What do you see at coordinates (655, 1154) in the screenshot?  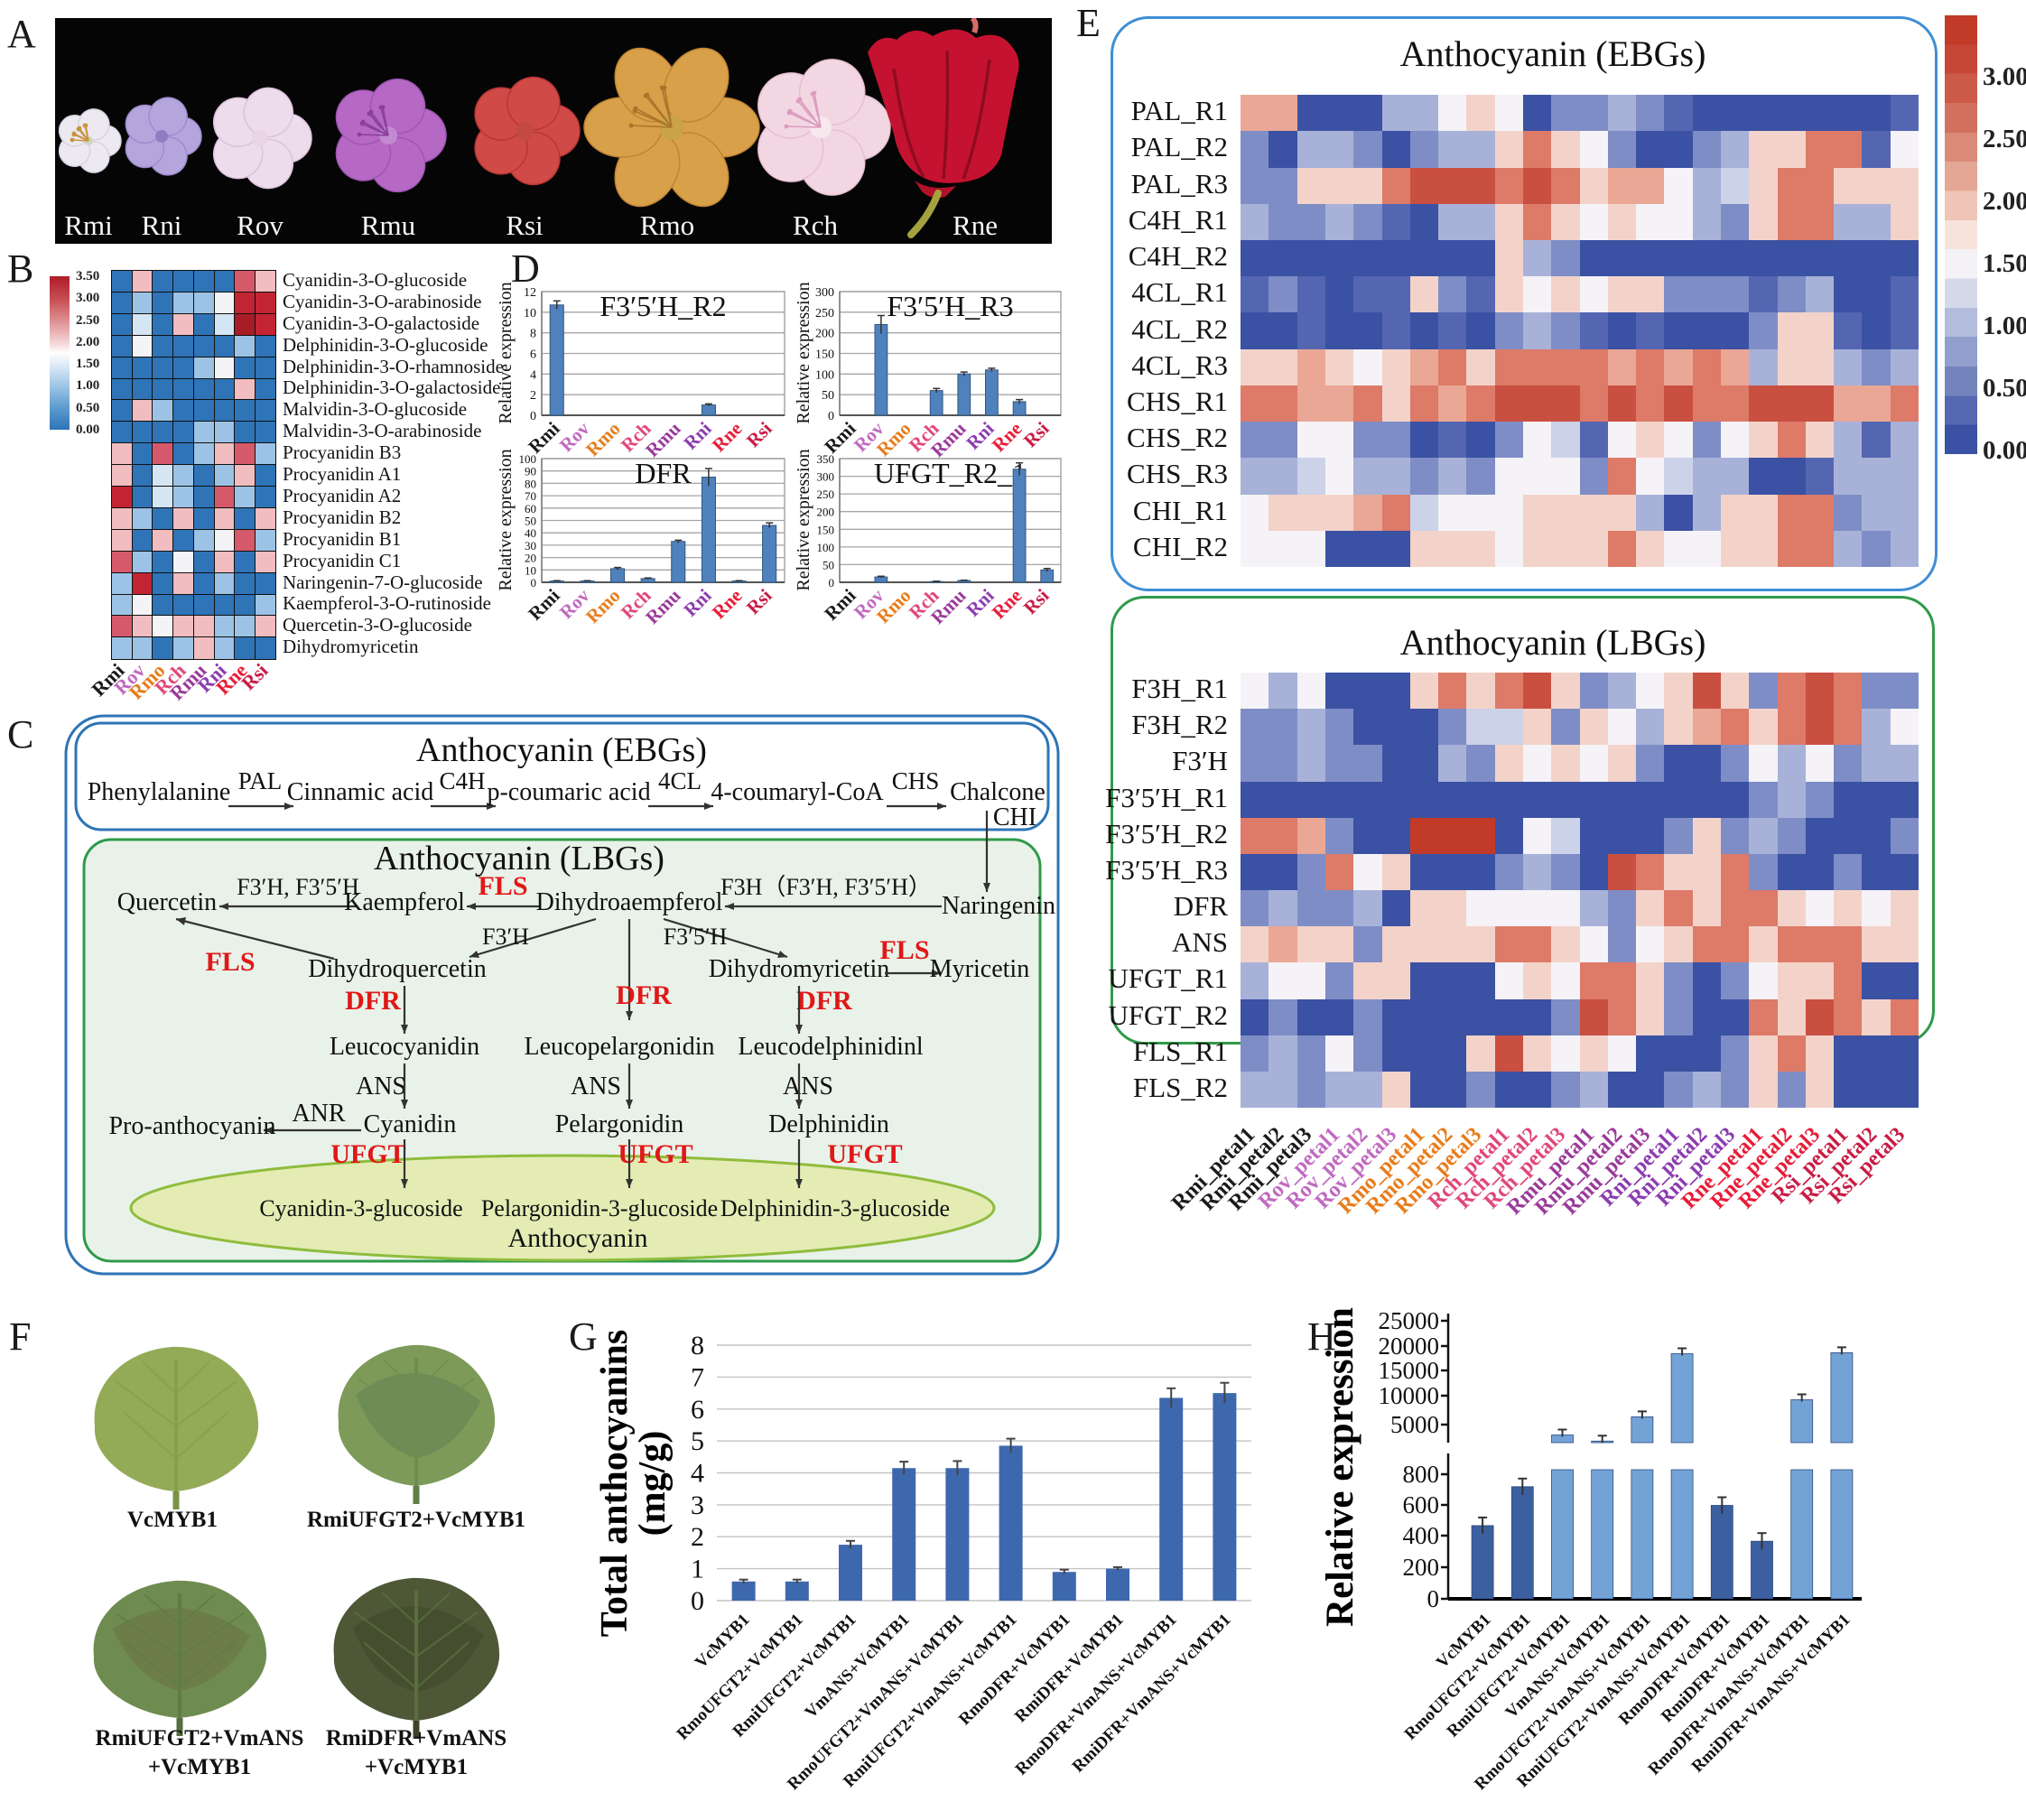 I see `svg-text: UFGT` at bounding box center [655, 1154].